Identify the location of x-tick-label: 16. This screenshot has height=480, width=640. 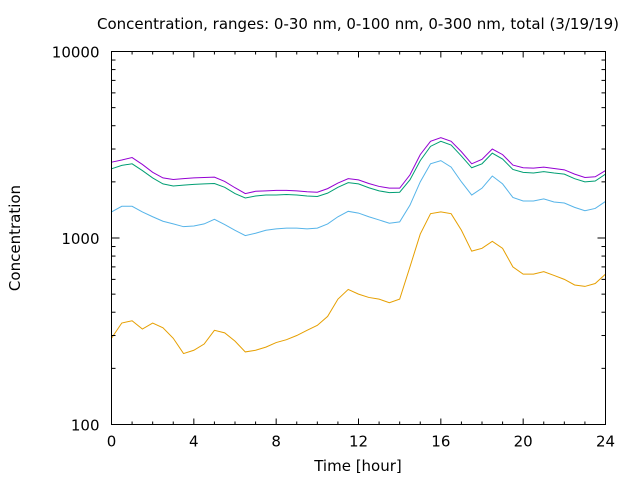
(440, 442).